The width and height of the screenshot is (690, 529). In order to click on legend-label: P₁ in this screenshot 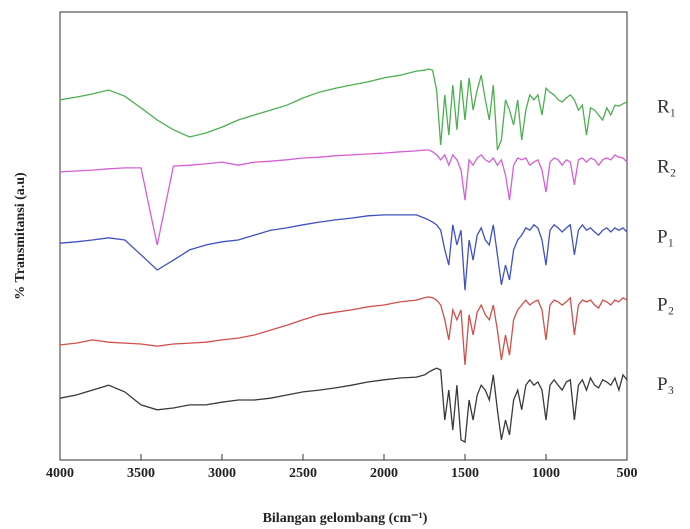, I will do `click(665, 236)`.